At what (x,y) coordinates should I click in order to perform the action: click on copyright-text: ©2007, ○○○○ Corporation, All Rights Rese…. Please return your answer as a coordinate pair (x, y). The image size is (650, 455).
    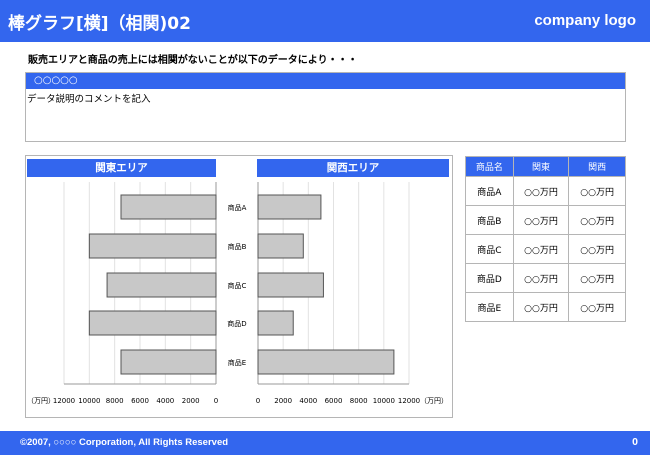
    Looking at the image, I should click on (124, 442).